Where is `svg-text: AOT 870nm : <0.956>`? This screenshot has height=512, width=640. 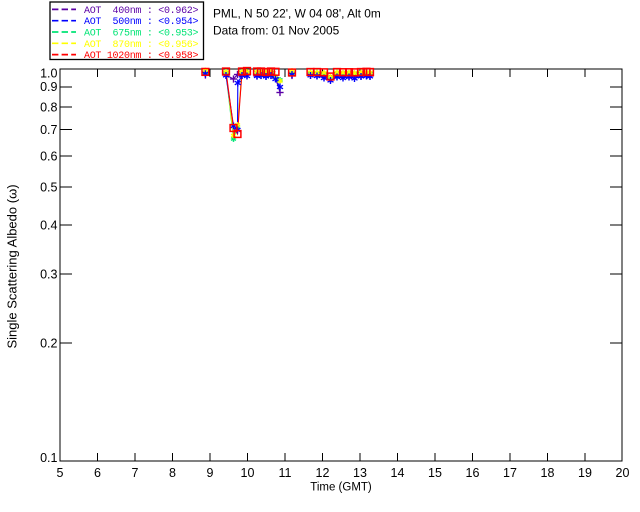 svg-text: AOT 870nm : <0.956> is located at coordinates (141, 45).